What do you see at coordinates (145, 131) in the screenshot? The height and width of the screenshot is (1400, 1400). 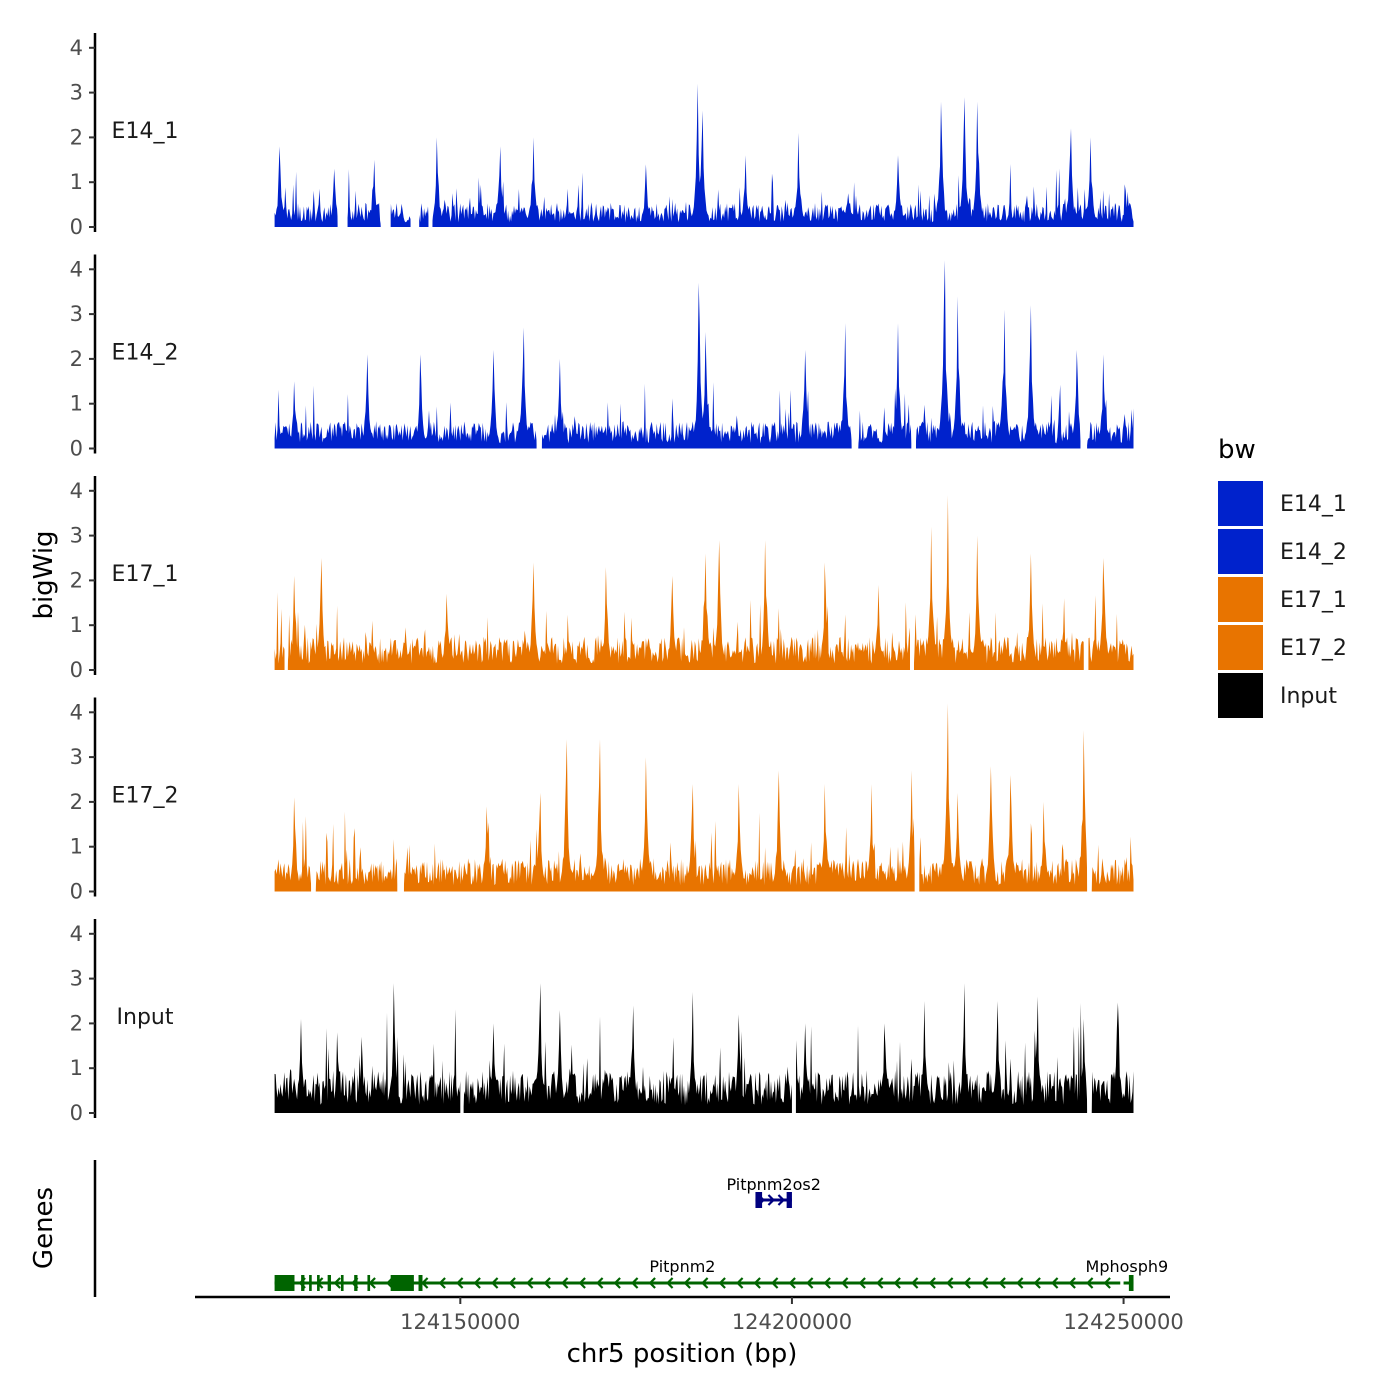 I see `track-label: E14_1` at bounding box center [145, 131].